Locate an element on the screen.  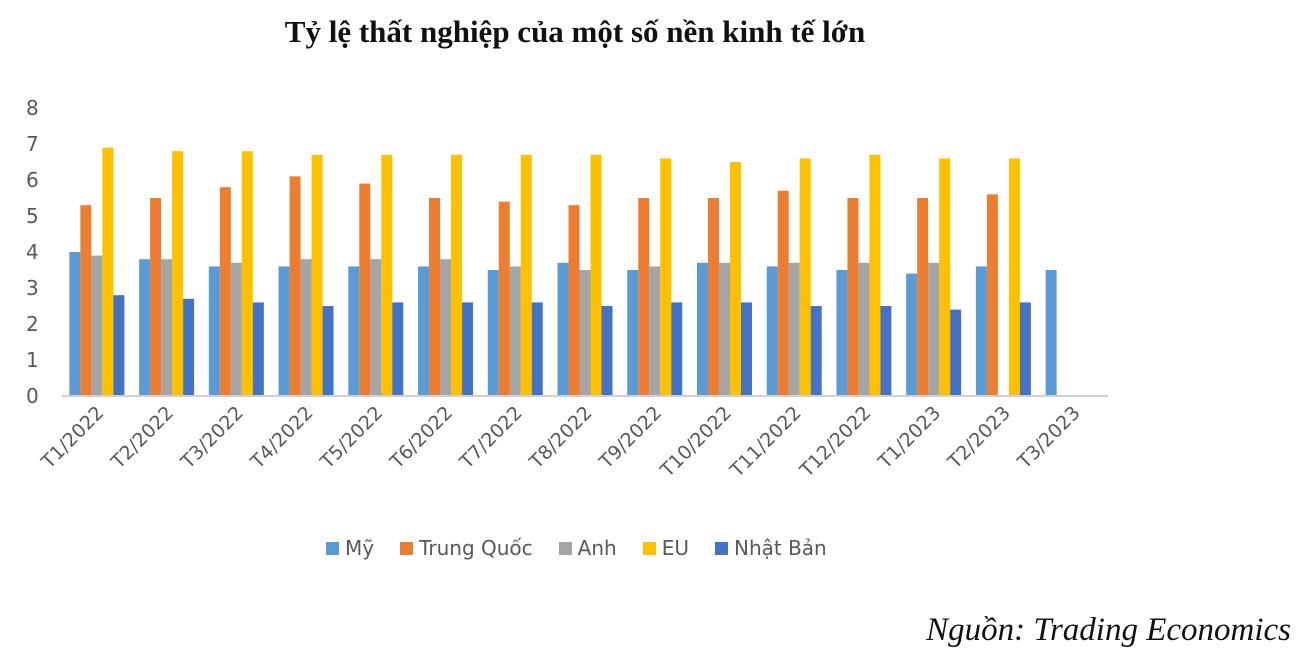
legend-label: Trung Quốc is located at coordinates (476, 548).